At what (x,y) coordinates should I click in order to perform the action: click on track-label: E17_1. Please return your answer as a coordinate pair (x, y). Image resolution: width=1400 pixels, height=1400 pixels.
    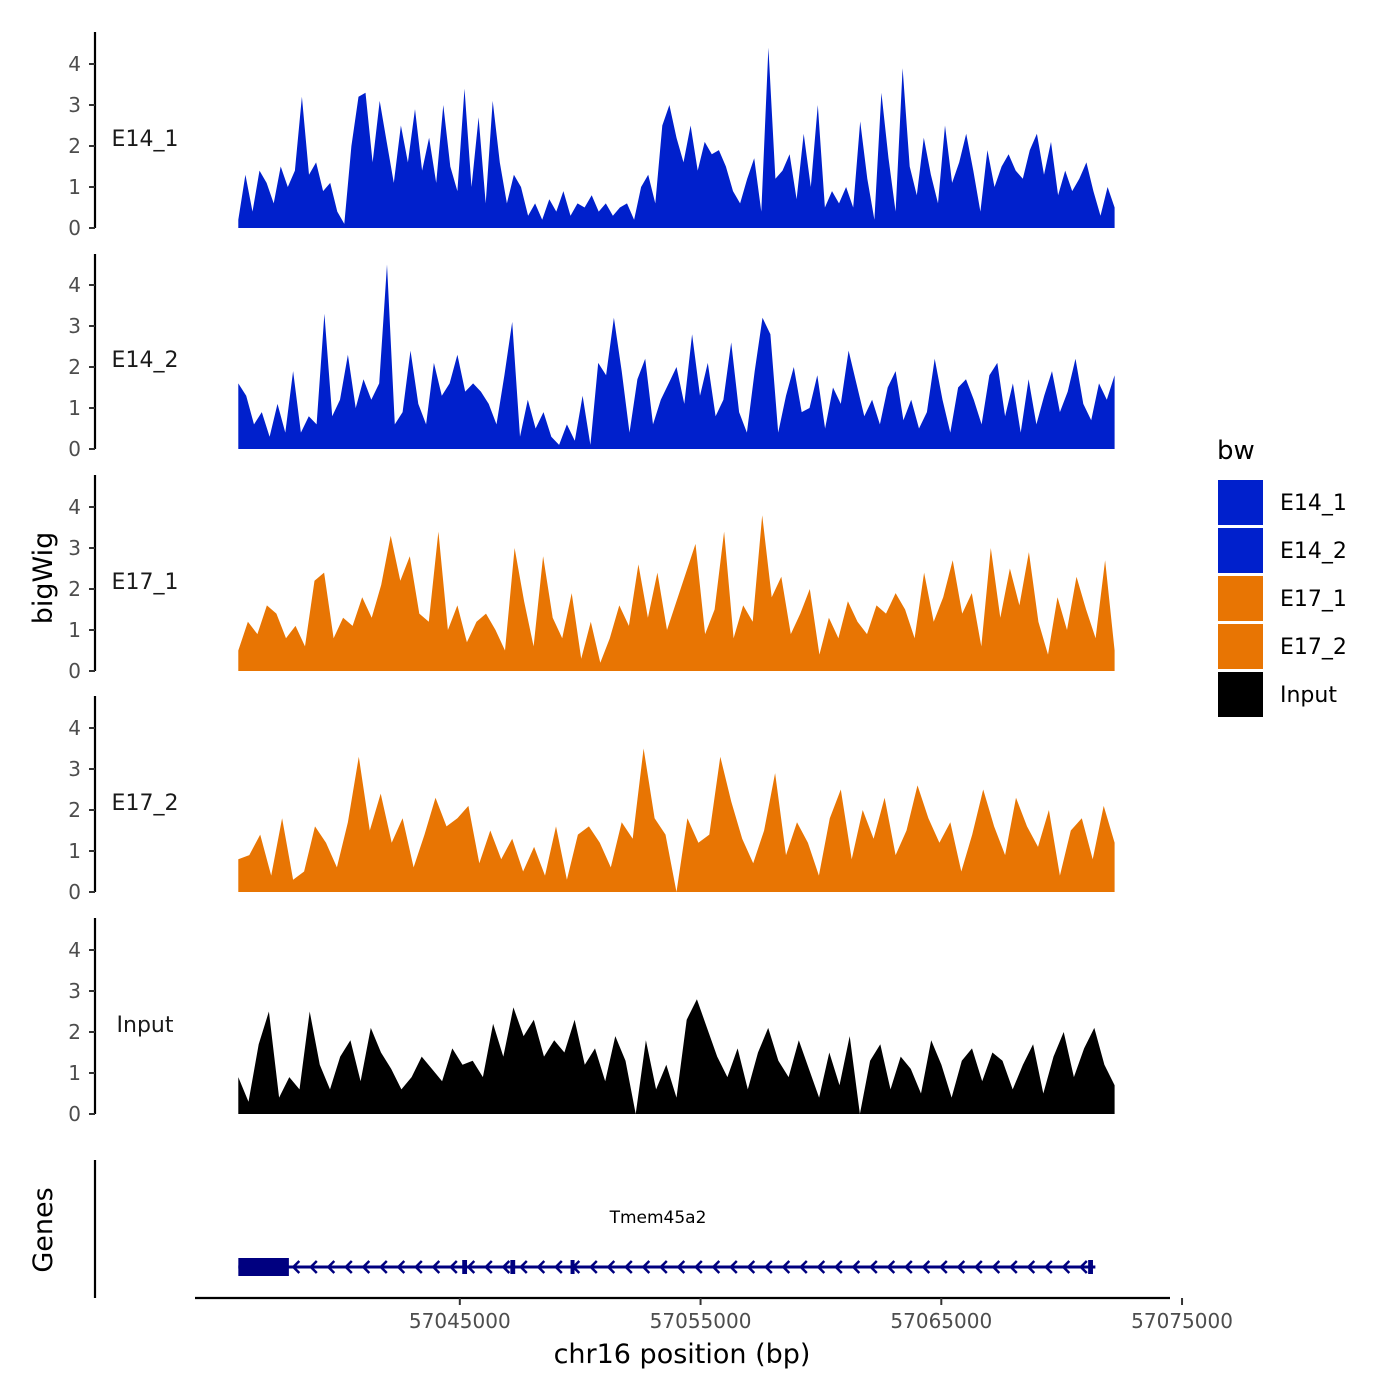
    Looking at the image, I should click on (145, 582).